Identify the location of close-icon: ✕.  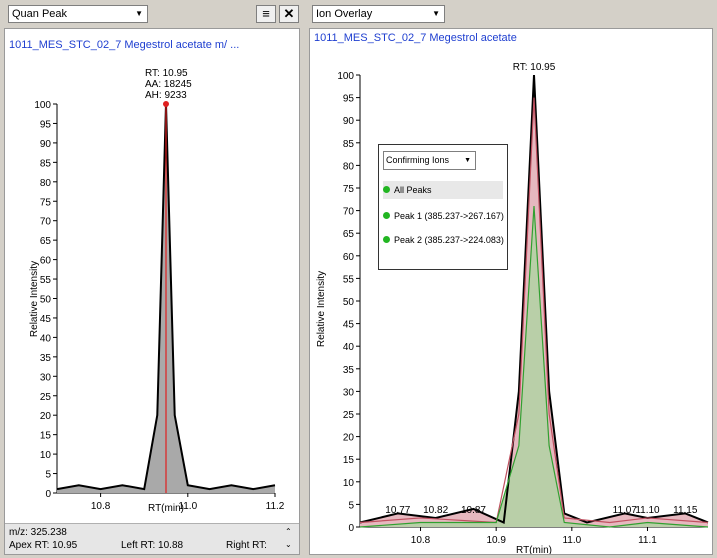
(289, 13).